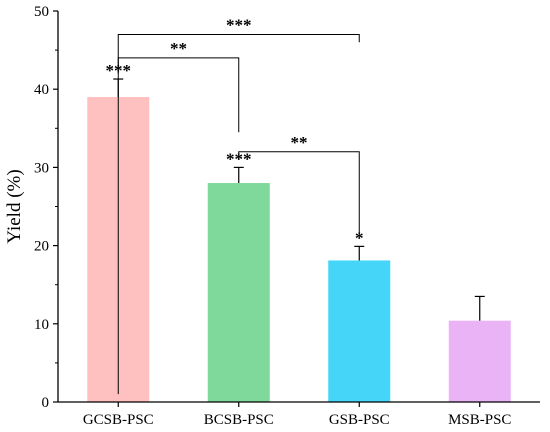 The height and width of the screenshot is (432, 550). Describe the element at coordinates (359, 420) in the screenshot. I see `x-tick-label: GSB-PSC` at that location.